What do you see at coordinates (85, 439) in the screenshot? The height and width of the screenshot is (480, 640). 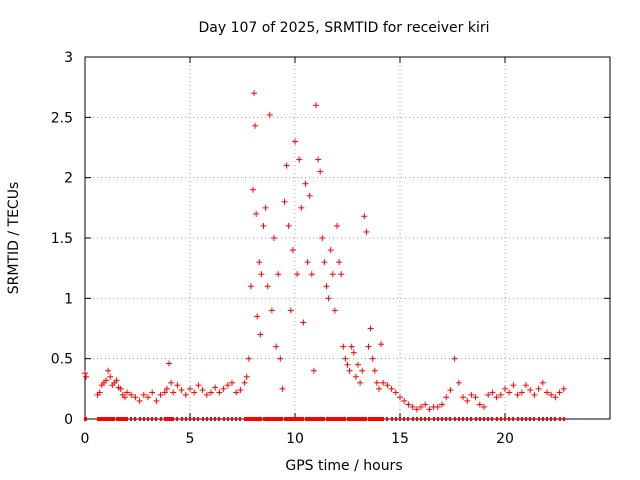 I see `x-tick-label: 0` at bounding box center [85, 439].